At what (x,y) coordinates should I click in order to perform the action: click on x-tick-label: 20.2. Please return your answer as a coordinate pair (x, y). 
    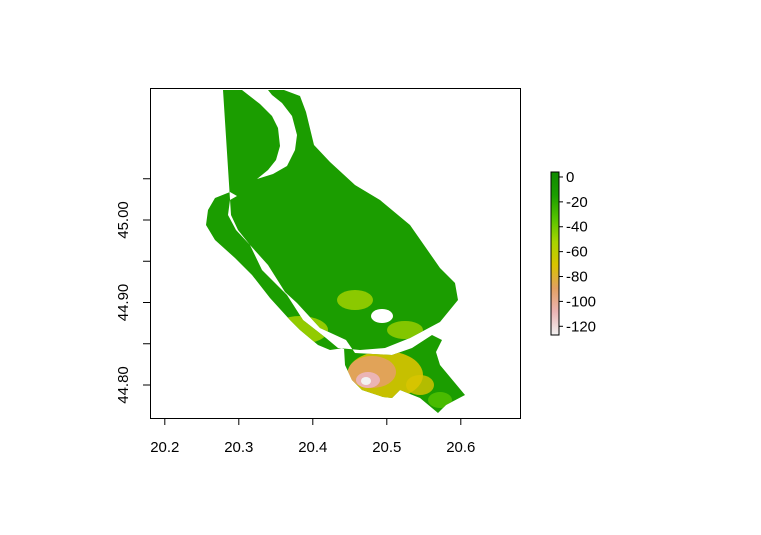
    Looking at the image, I should click on (164, 447).